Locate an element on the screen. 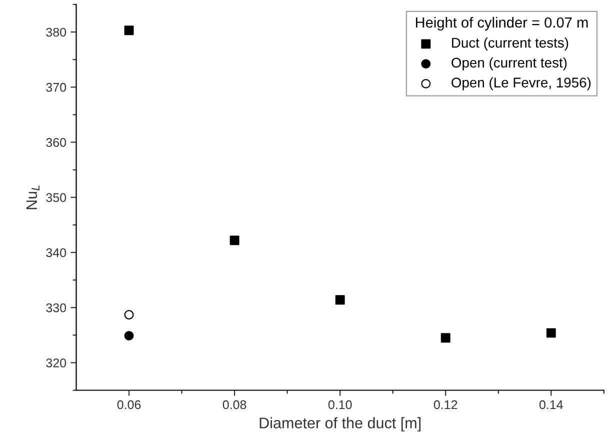 This screenshot has width=610, height=446. legend-label: Open (current test) is located at coordinates (509, 63).